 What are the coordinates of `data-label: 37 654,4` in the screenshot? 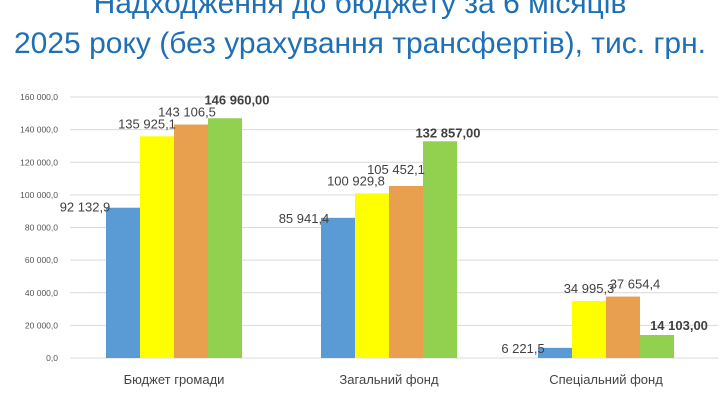 It's located at (635, 284).